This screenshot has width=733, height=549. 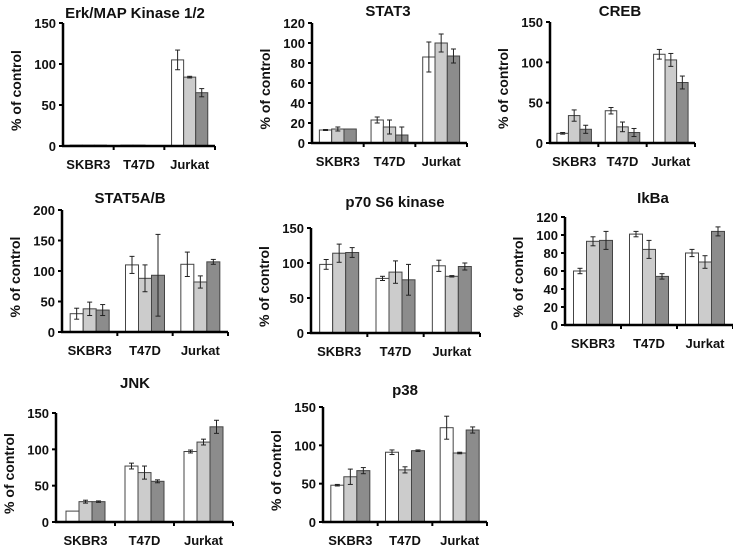 I want to click on y-tick-label: 20, so click(x=551, y=307).